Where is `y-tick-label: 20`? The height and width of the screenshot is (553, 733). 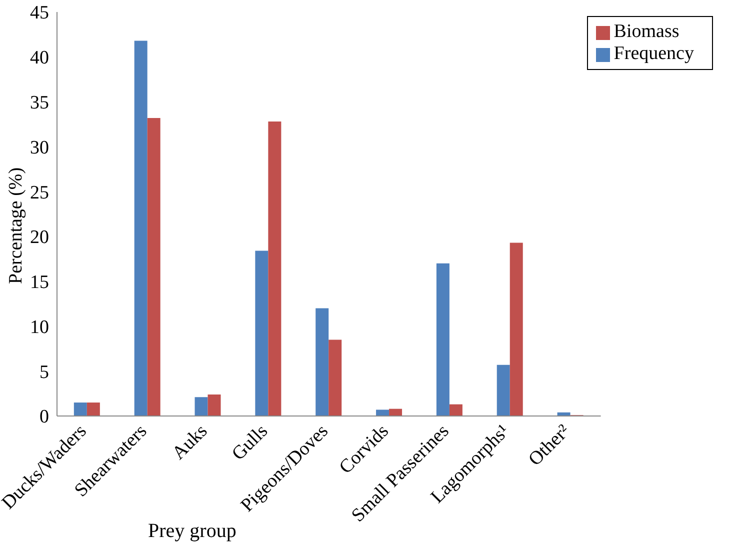
y-tick-label: 20 is located at coordinates (39, 237).